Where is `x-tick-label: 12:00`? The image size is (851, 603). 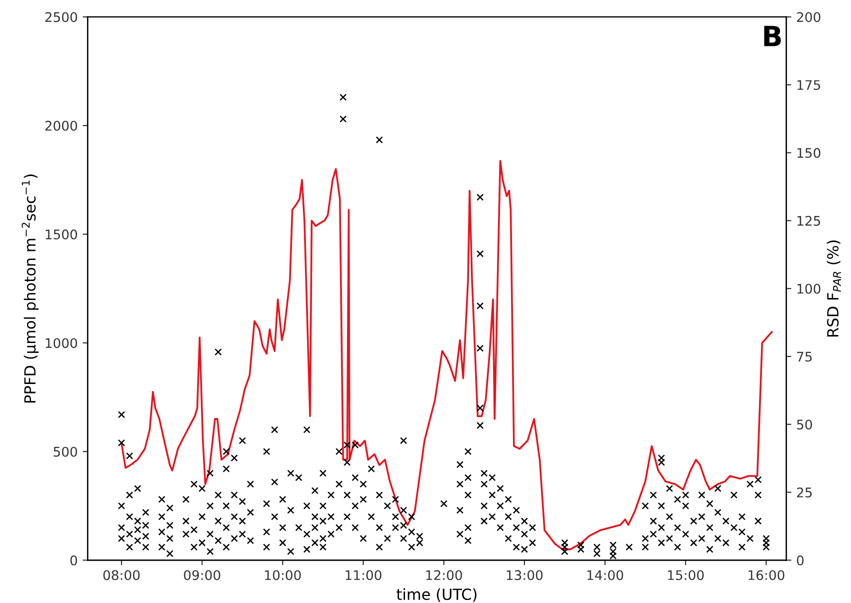 x-tick-label: 12:00 is located at coordinates (444, 575).